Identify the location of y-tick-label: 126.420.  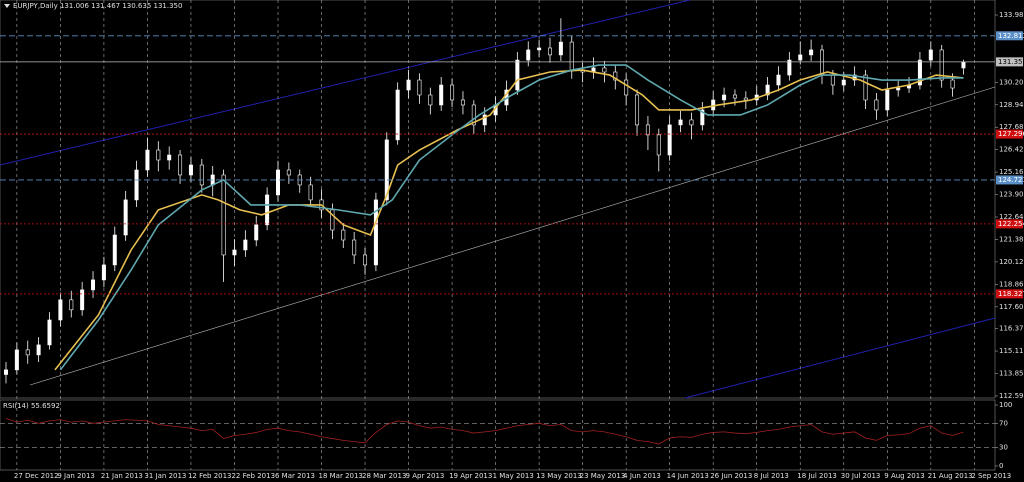
(1011, 150).